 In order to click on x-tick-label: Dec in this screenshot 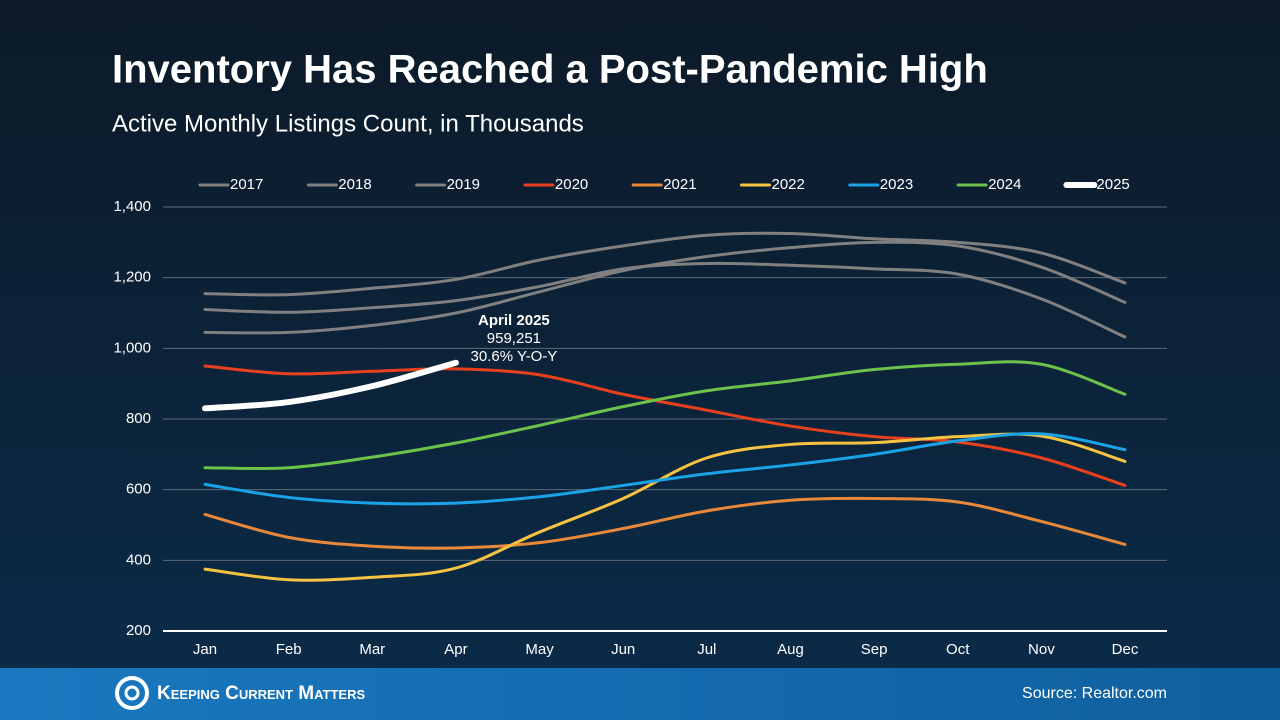, I will do `click(1125, 649)`.